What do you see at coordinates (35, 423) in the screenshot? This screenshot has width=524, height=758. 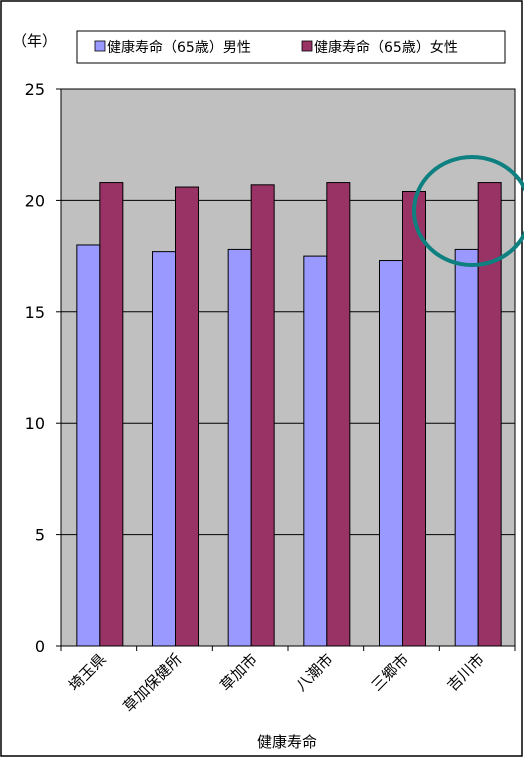 I see `y-tick-label: 10` at bounding box center [35, 423].